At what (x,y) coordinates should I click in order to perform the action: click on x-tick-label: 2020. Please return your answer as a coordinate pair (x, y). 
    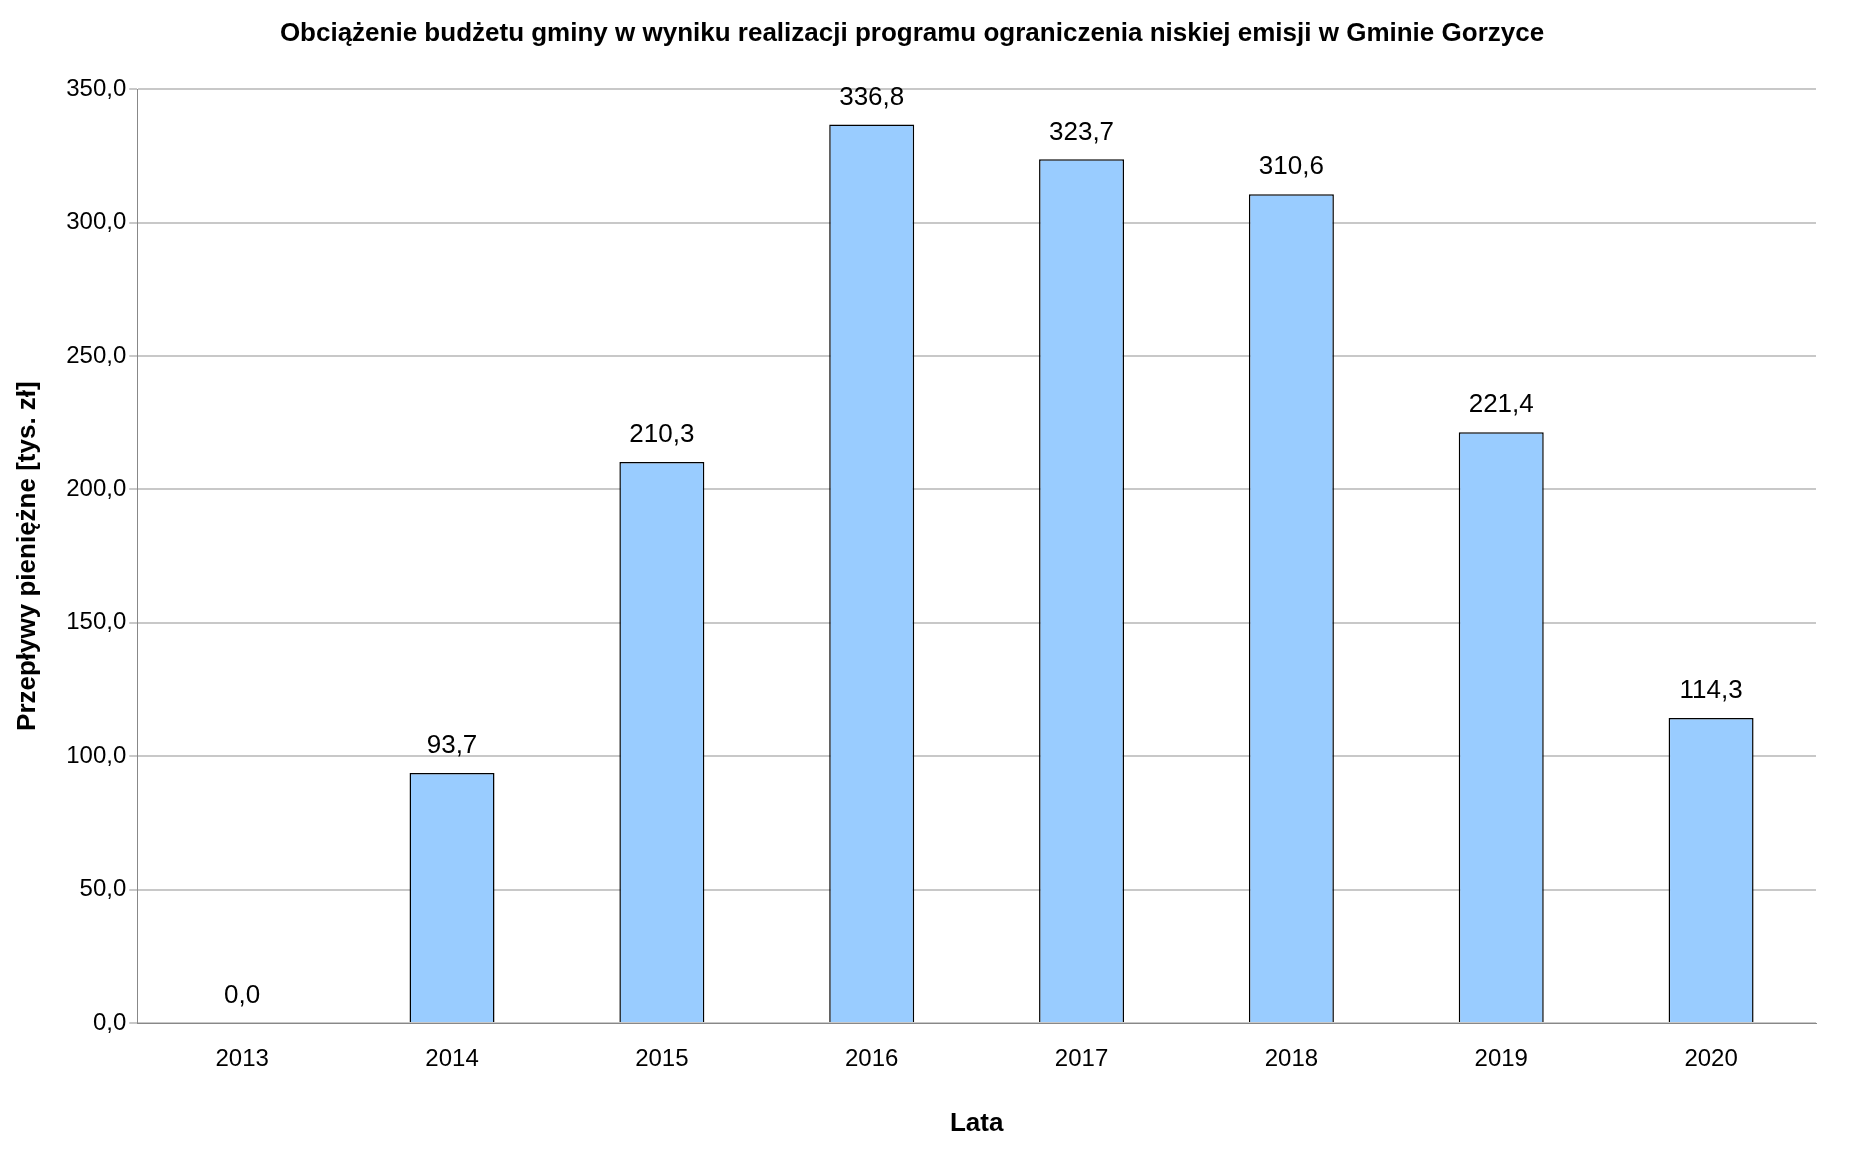
    Looking at the image, I should click on (1711, 1058).